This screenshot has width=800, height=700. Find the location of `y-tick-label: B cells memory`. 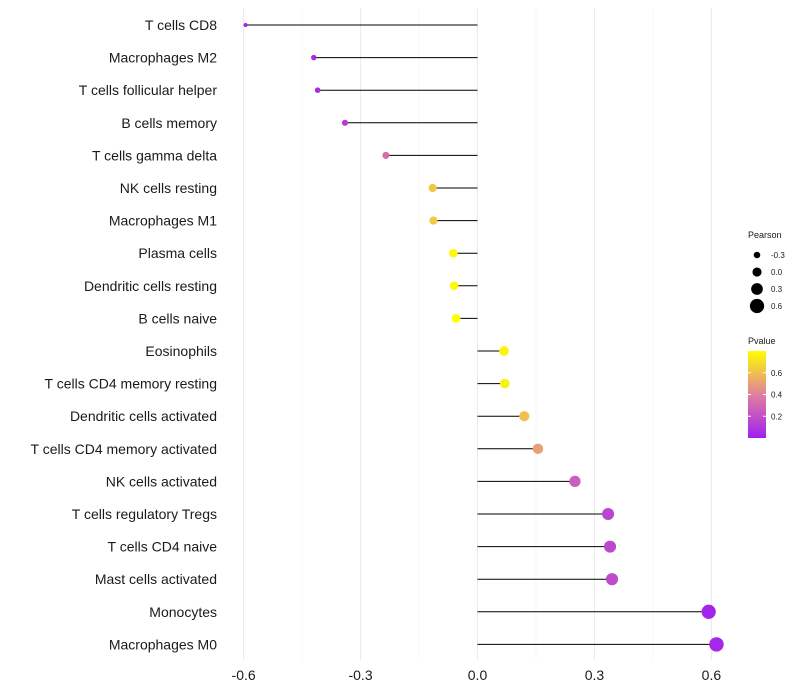

y-tick-label: B cells memory is located at coordinates (169, 123).